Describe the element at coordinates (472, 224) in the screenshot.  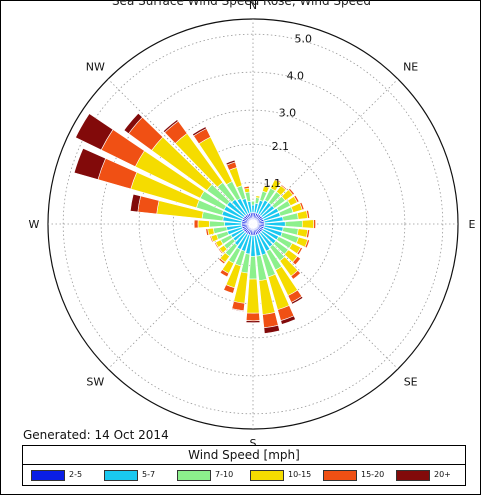
I see `direction-label: E` at that location.